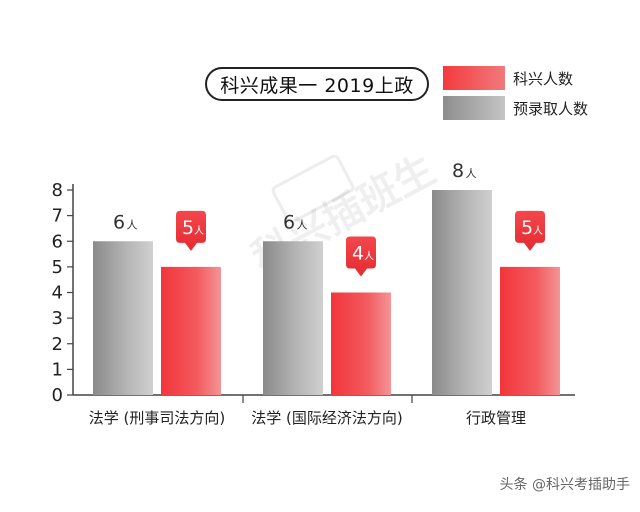 The width and height of the screenshot is (640, 512). Describe the element at coordinates (57, 293) in the screenshot. I see `y-tick-label: 4` at that location.